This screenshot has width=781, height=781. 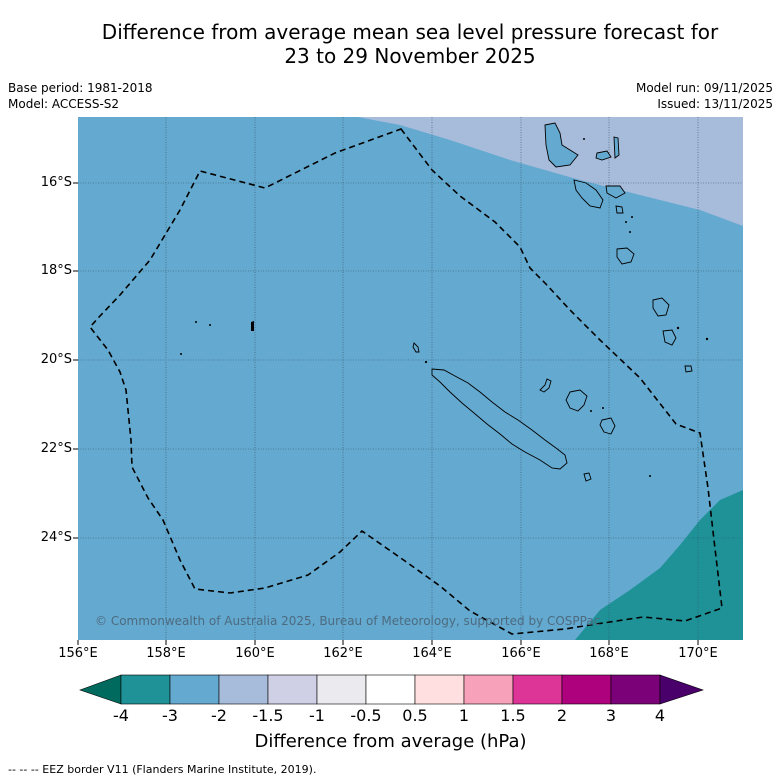 I want to click on lifou-island, so click(x=576, y=400).